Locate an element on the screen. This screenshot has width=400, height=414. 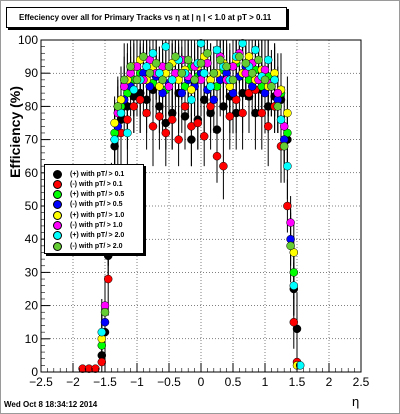
y-tick-label: 40 is located at coordinates (32, 239).